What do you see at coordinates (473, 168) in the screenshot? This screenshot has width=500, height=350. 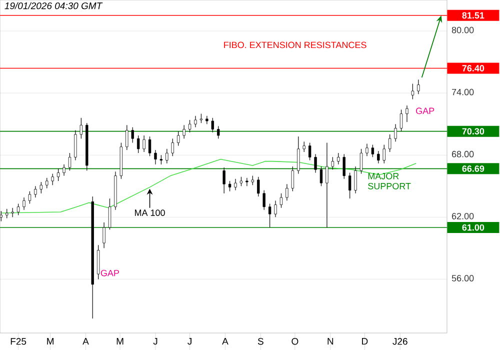 I see `ref-line-label: 66.69` at bounding box center [473, 168].